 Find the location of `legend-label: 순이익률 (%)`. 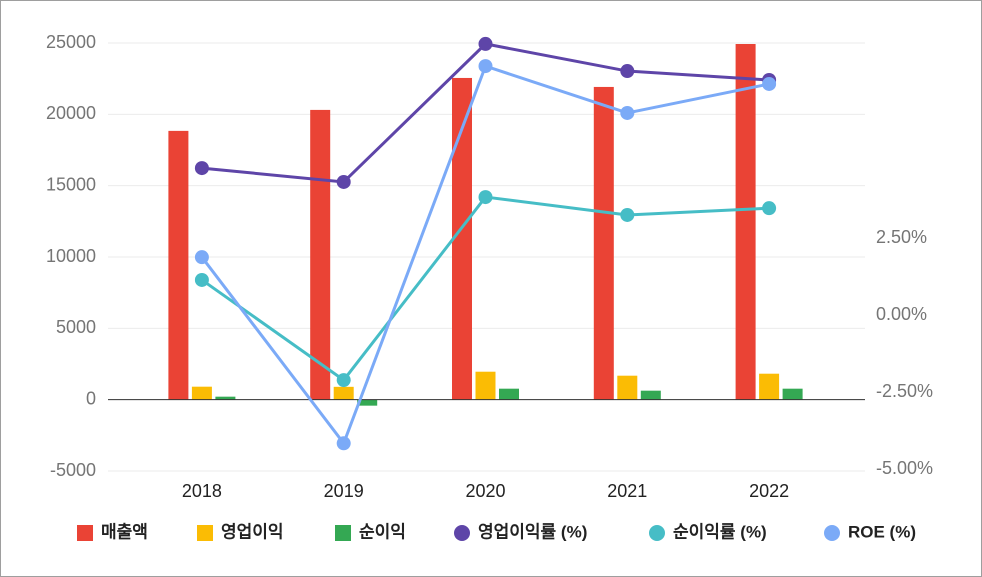

legend-label: 순이익률 (%) is located at coordinates (720, 531).